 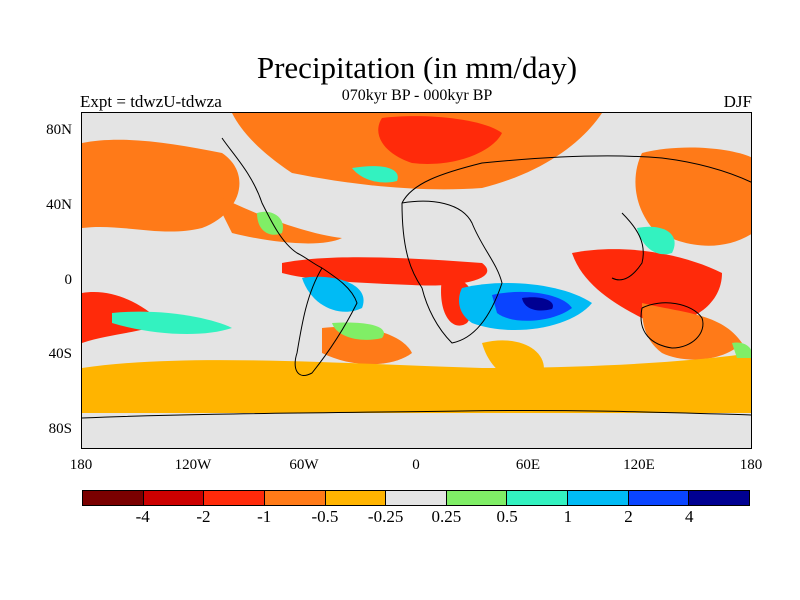 I want to click on australia-wet-field, so click(x=741, y=350).